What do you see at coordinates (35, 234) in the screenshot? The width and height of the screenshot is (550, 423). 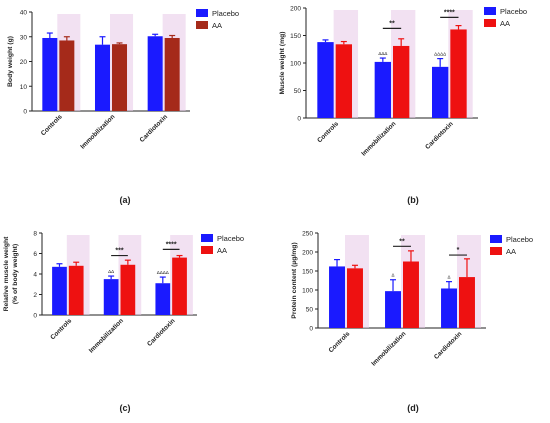 I see `y-tick-label: 8` at bounding box center [35, 234].